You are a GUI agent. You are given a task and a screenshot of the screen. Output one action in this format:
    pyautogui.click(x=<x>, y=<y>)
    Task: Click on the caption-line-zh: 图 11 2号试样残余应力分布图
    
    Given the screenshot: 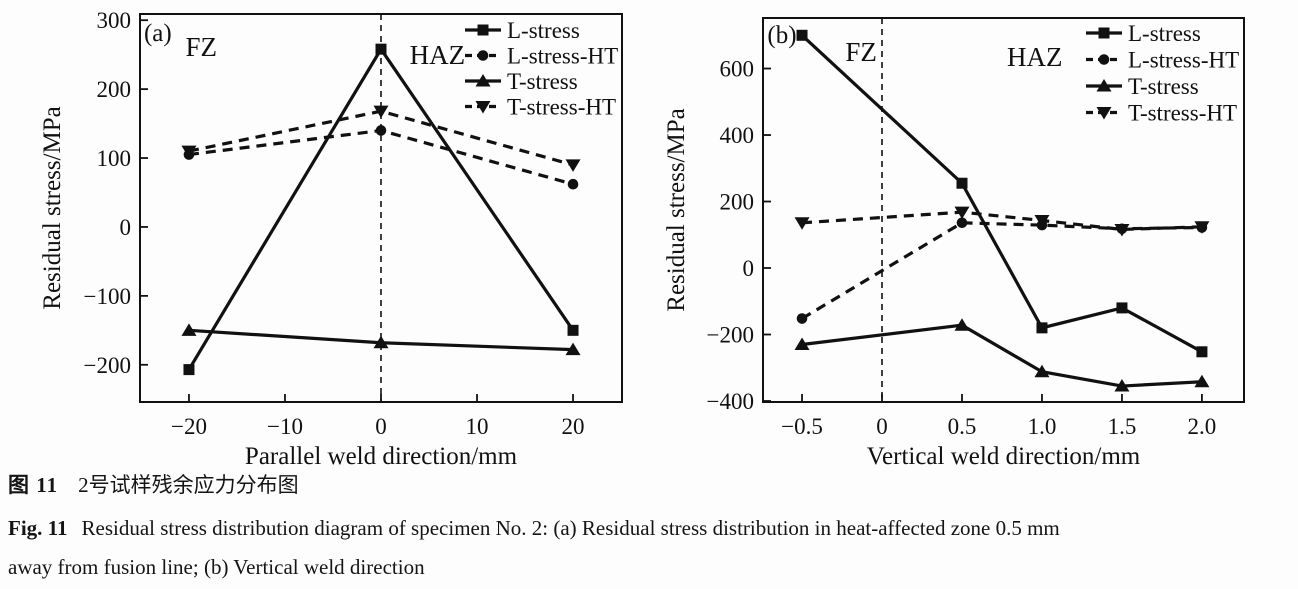 What is the action you would take?
    pyautogui.click(x=651, y=485)
    